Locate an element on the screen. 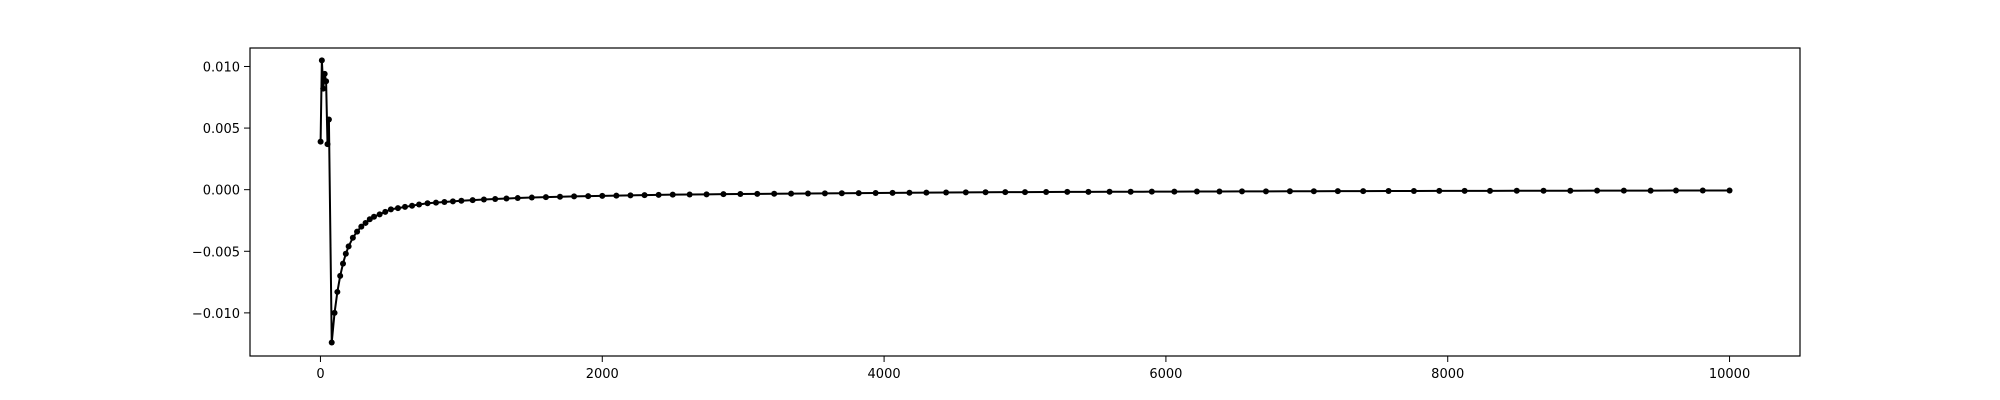 The image size is (2000, 400). x-tick-label: 6000 is located at coordinates (1165, 374).